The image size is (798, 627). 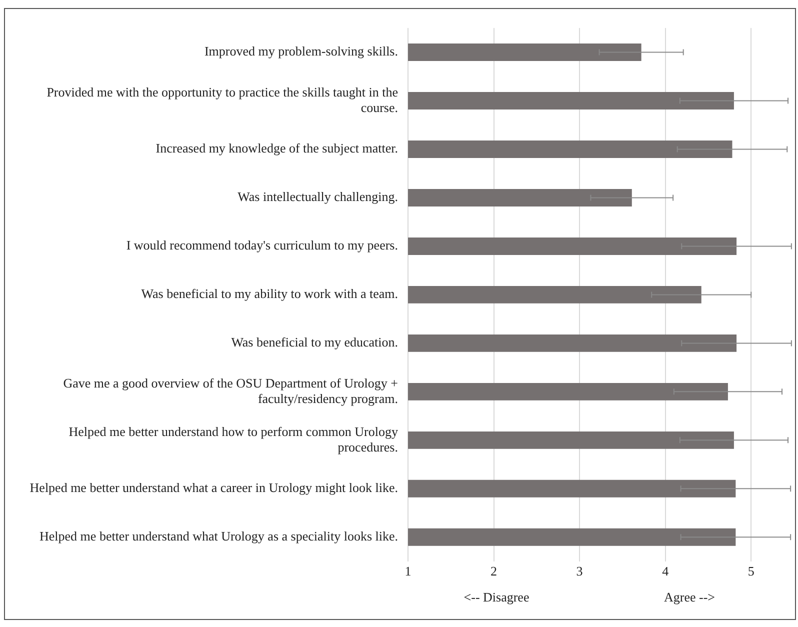 I want to click on x-tick-label: 1, so click(x=408, y=571).